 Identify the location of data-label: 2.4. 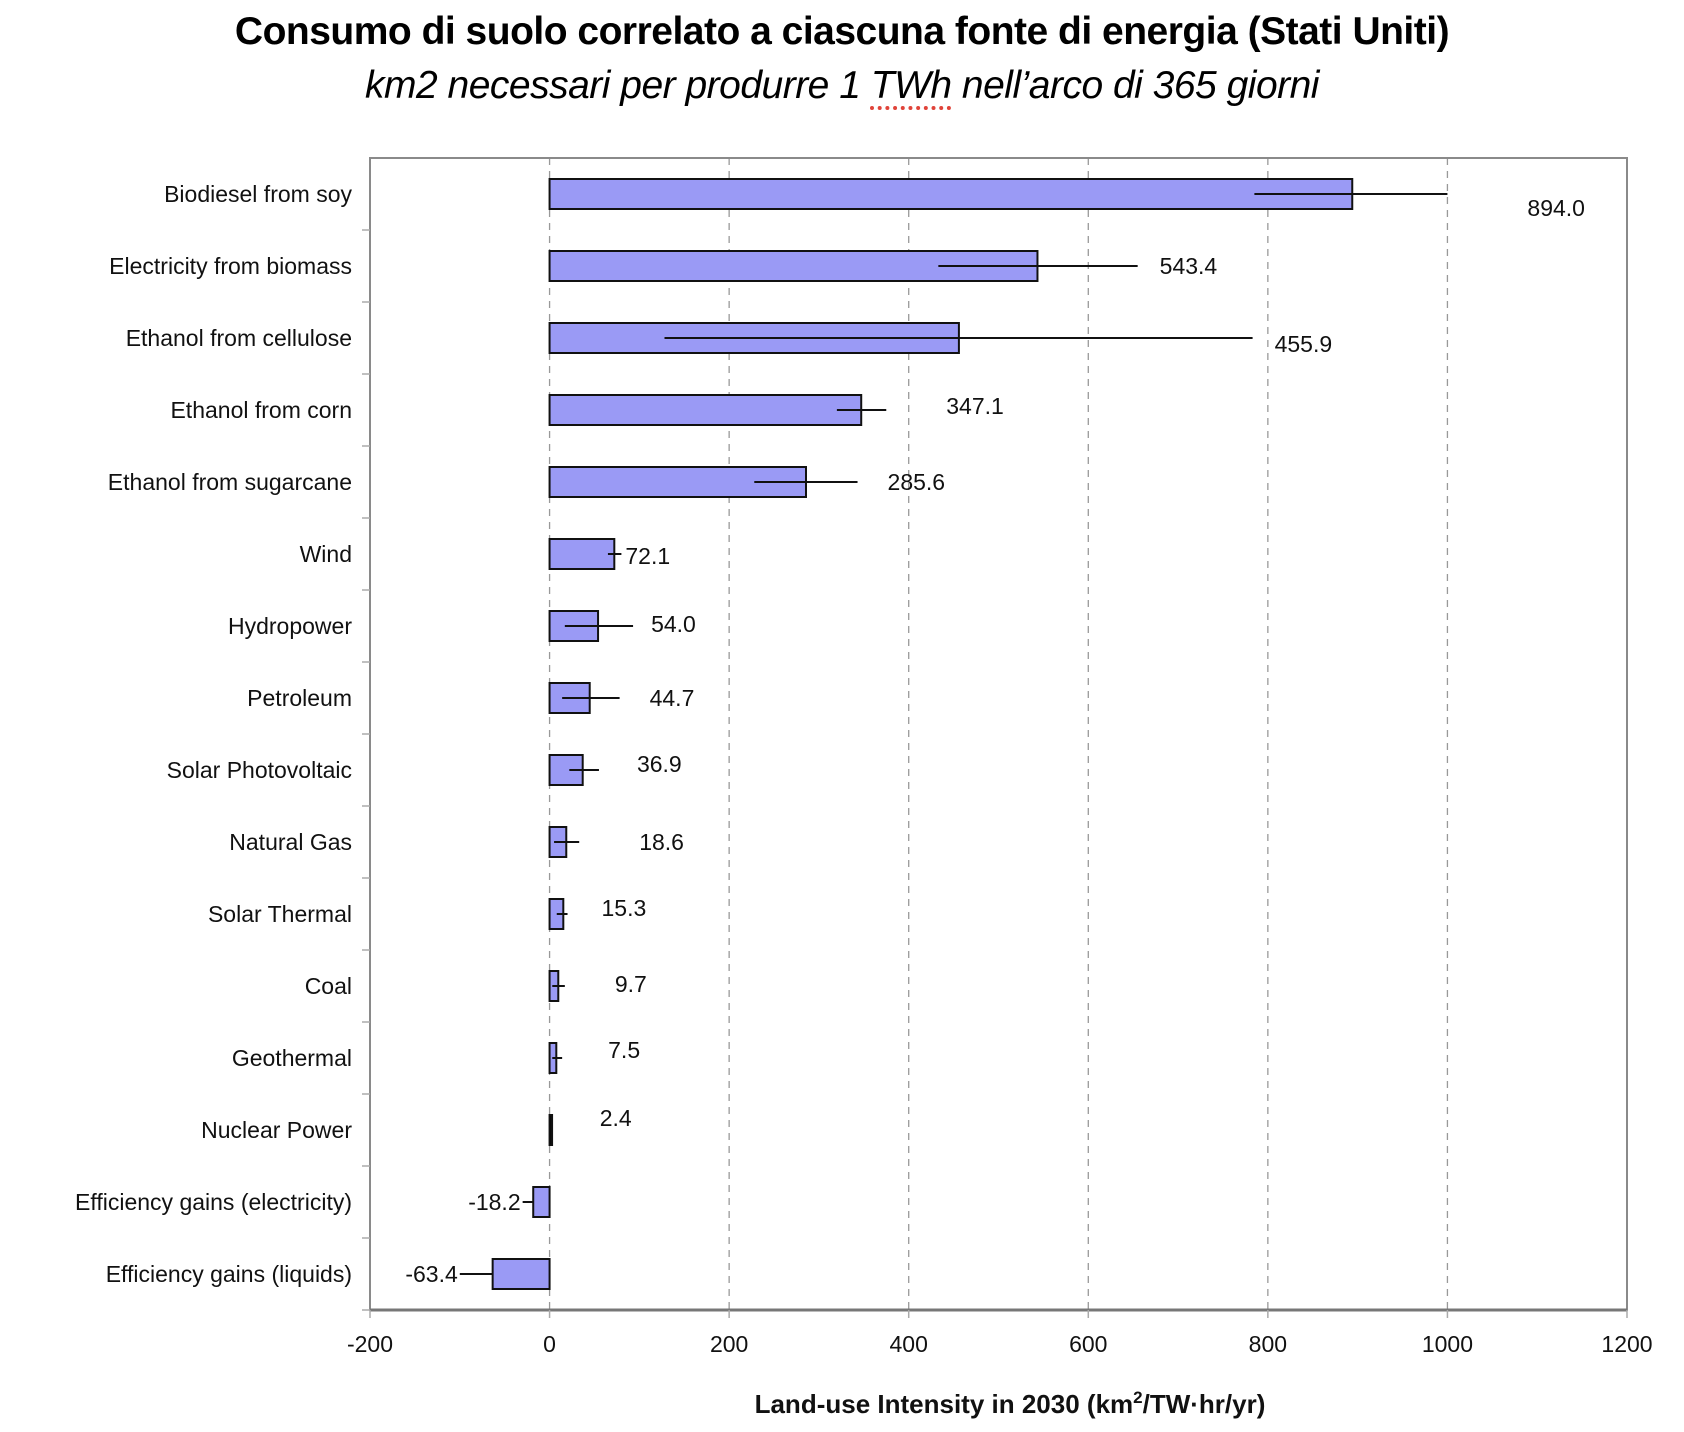
(616, 1118).